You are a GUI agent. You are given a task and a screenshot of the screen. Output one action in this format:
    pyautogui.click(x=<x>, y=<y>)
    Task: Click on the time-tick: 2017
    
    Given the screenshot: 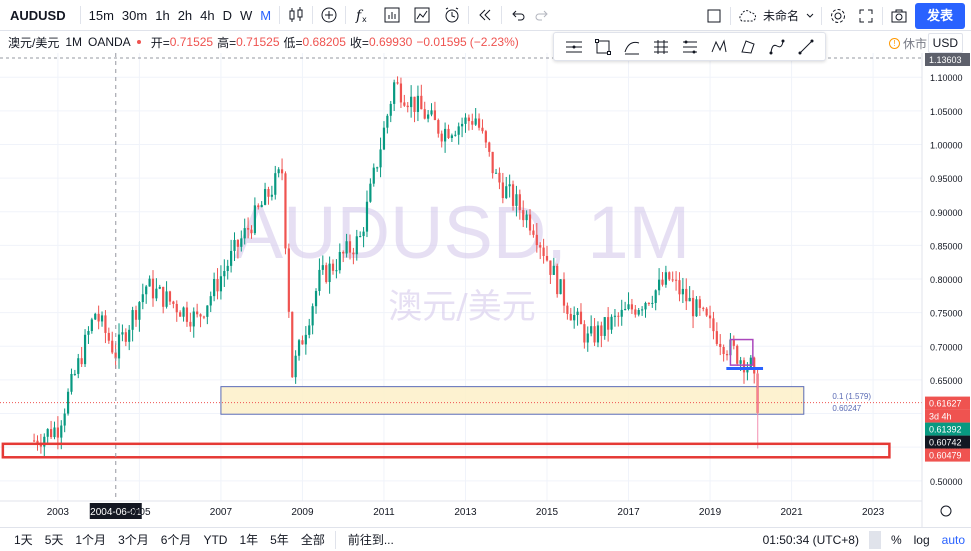 What is the action you would take?
    pyautogui.click(x=628, y=512)
    